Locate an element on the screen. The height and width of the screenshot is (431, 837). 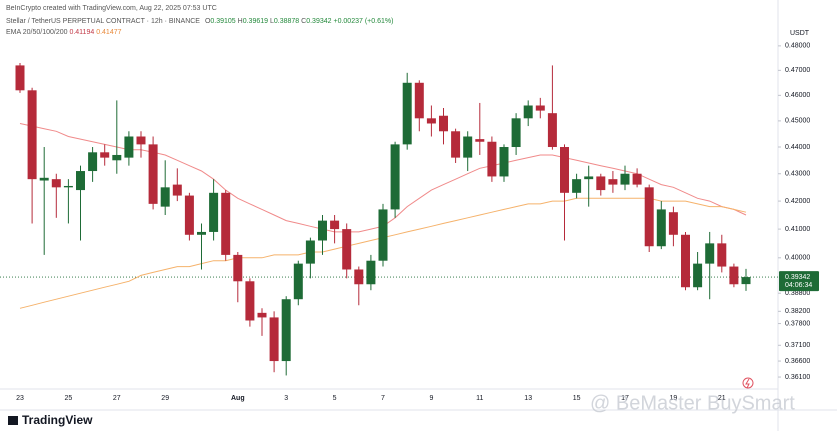
ohlc-label: L is located at coordinates (272, 21).